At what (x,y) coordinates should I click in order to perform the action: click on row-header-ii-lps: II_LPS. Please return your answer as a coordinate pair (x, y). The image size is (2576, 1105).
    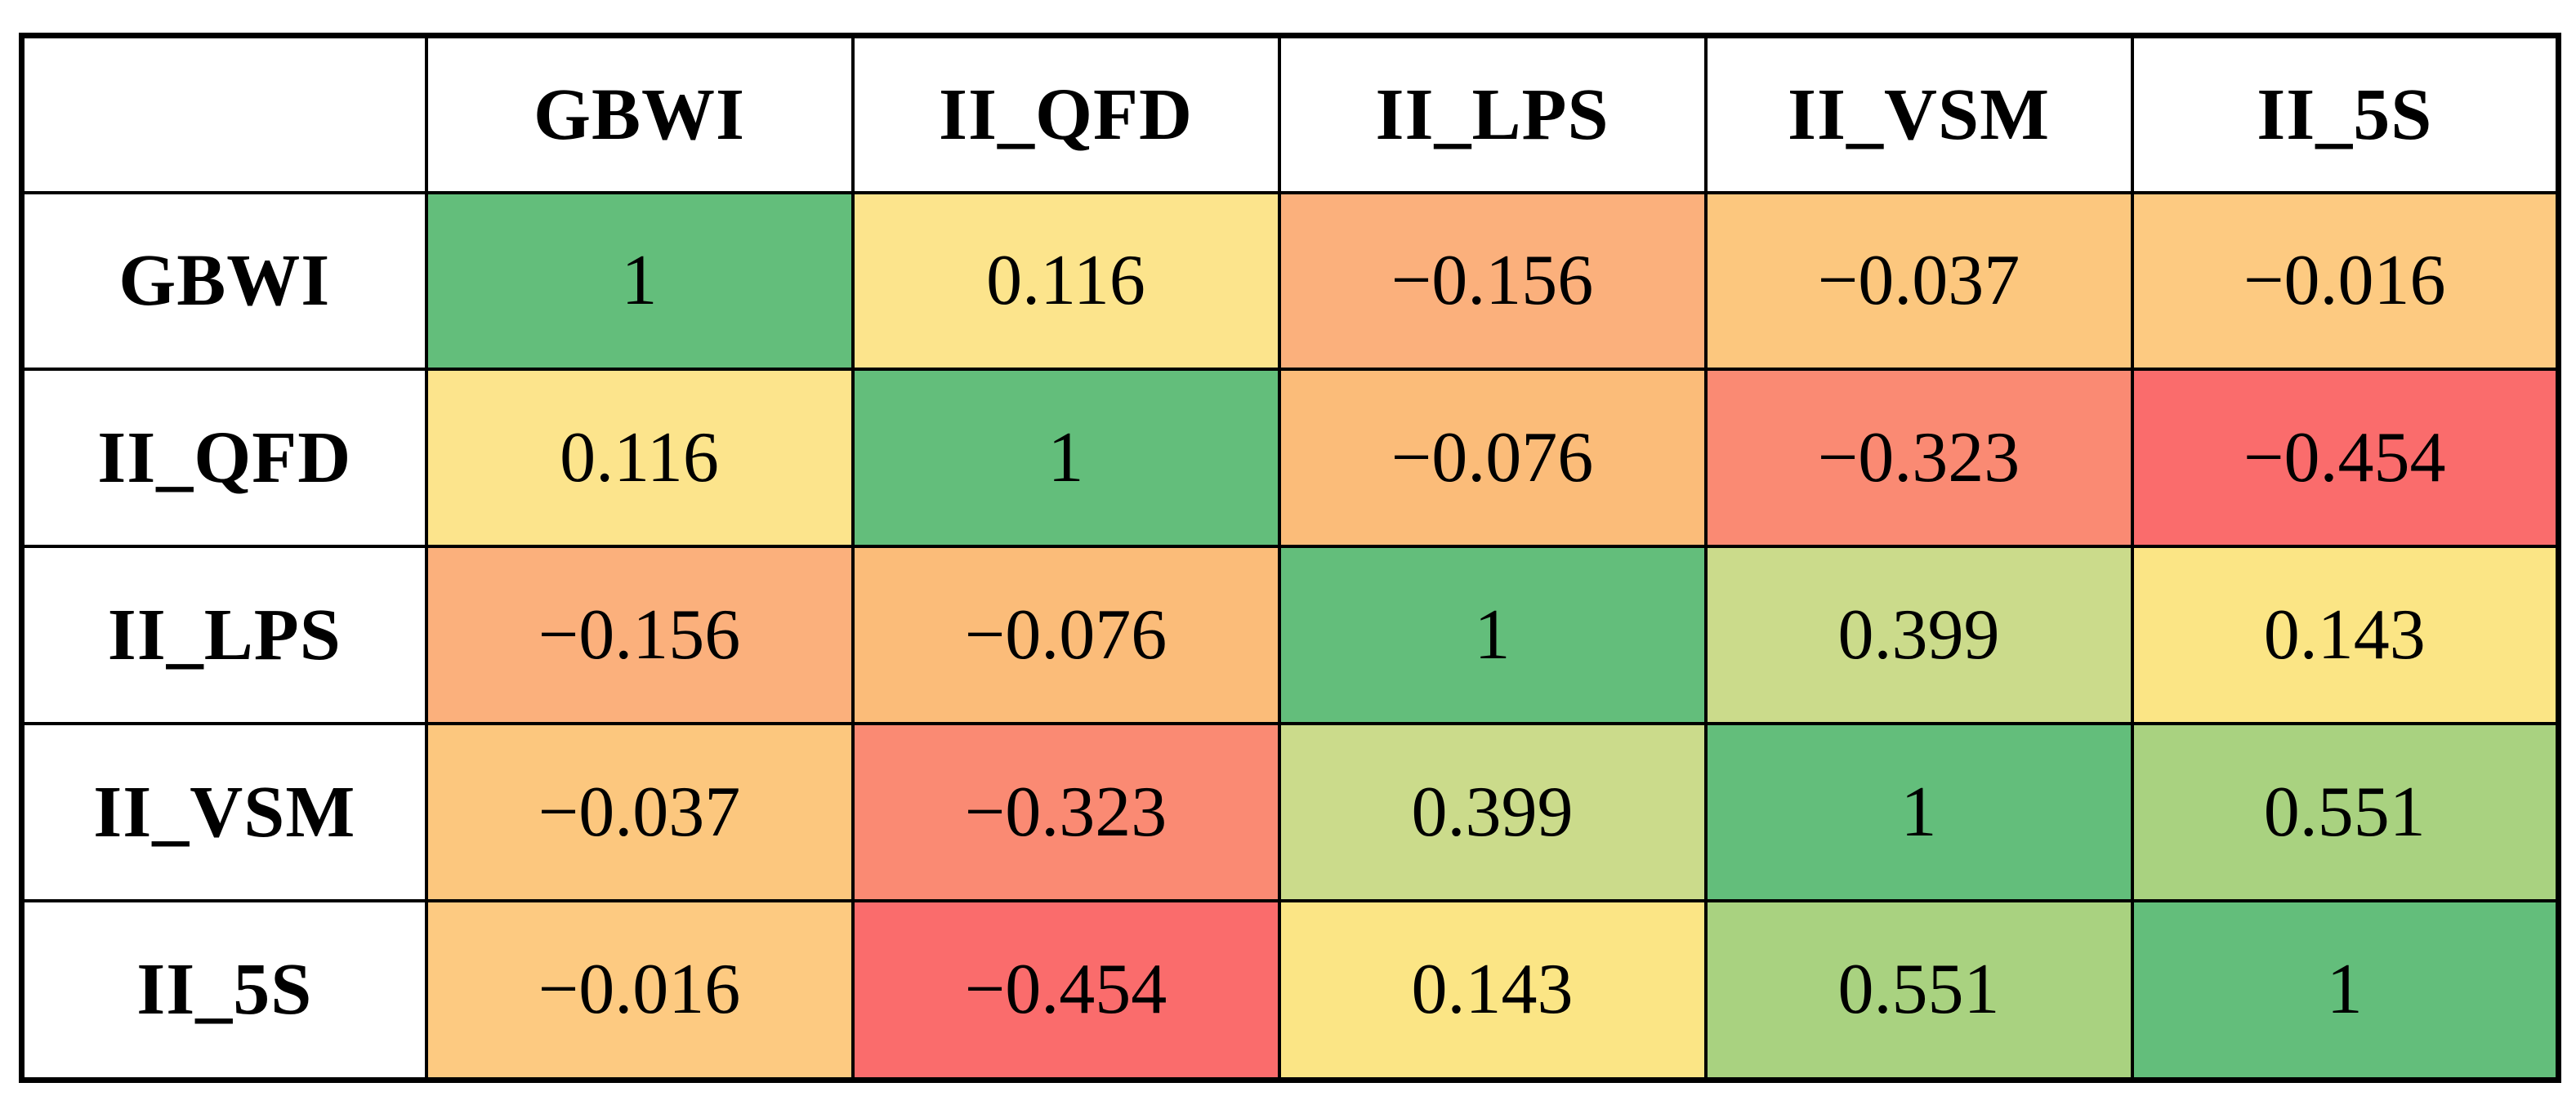
    Looking at the image, I should click on (224, 635).